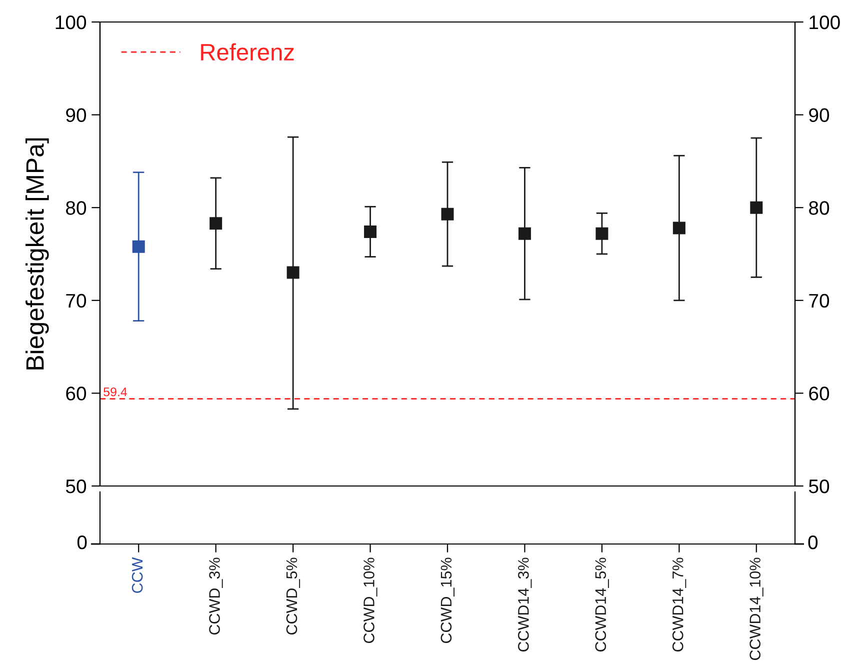 The image size is (841, 664). What do you see at coordinates (819, 115) in the screenshot?
I see `y2-tick-label: 90` at bounding box center [819, 115].